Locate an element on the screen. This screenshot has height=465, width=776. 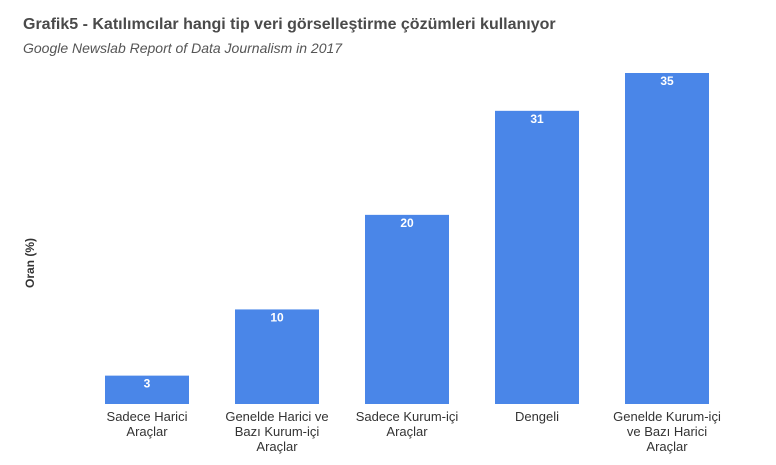
category-label-line: ve Bazı Harici is located at coordinates (667, 431).